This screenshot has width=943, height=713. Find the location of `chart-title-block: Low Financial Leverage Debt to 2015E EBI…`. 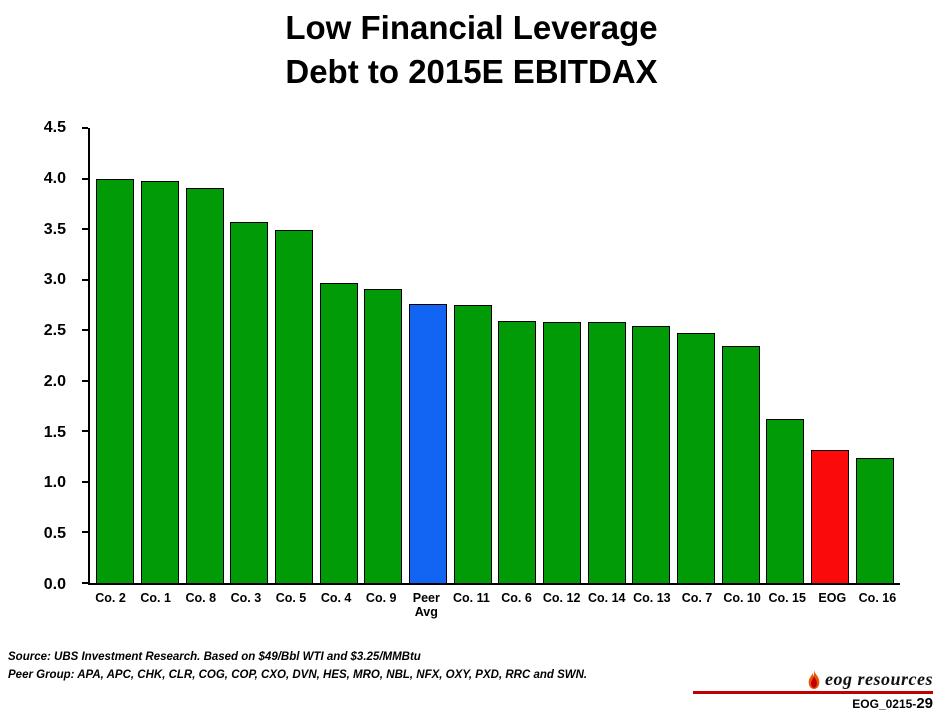

chart-title-block: Low Financial Leverage Debt to 2015E EBI… is located at coordinates (471, 49).